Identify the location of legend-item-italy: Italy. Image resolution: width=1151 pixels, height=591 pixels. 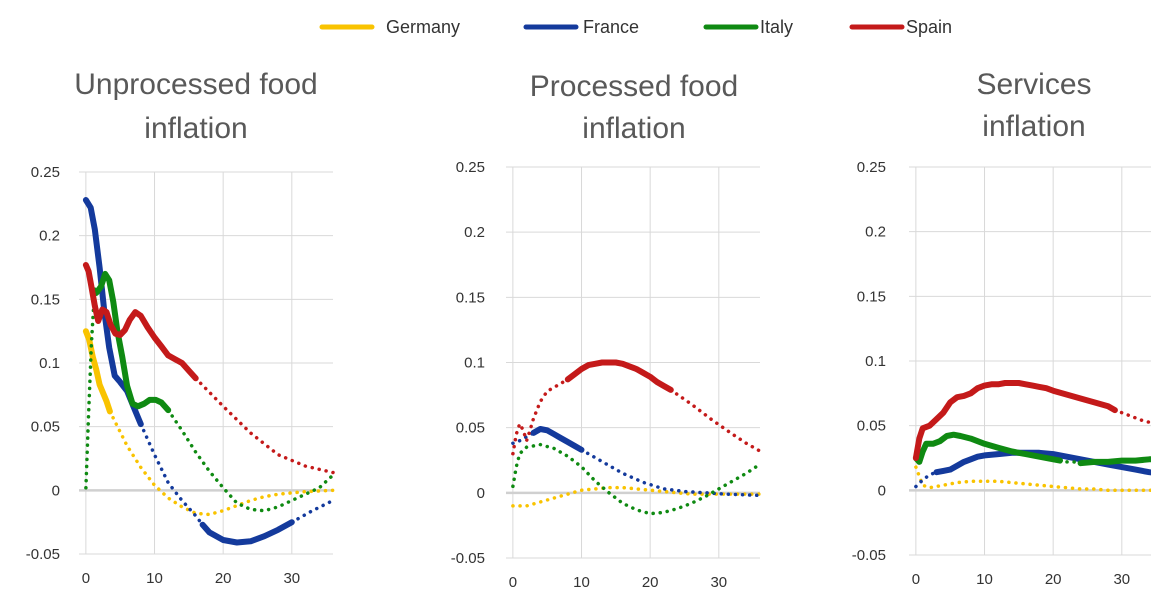
(748, 27).